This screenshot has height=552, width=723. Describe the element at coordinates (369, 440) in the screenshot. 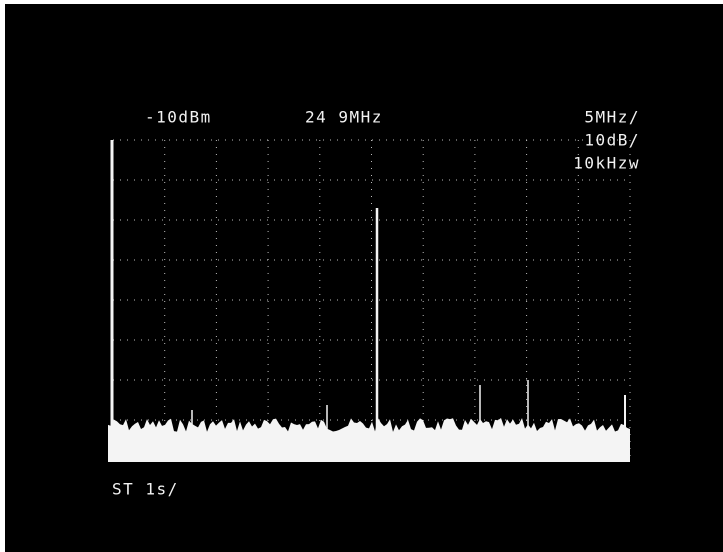

I see `noise-floor` at that location.